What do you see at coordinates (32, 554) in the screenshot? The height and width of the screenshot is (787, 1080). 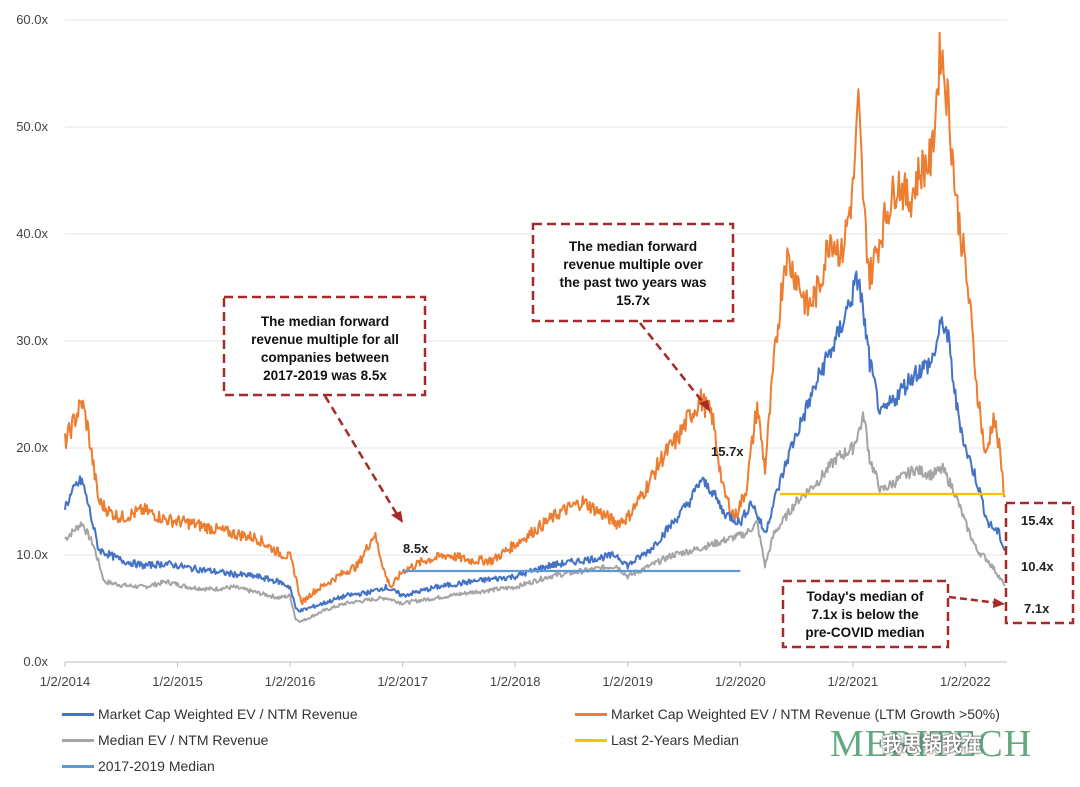 I see `y-tick-label: 10.0x` at bounding box center [32, 554].